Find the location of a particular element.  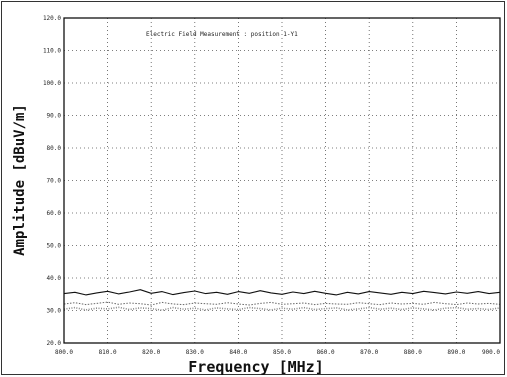

y-tick-label: 20.0 is located at coordinates (54, 343).